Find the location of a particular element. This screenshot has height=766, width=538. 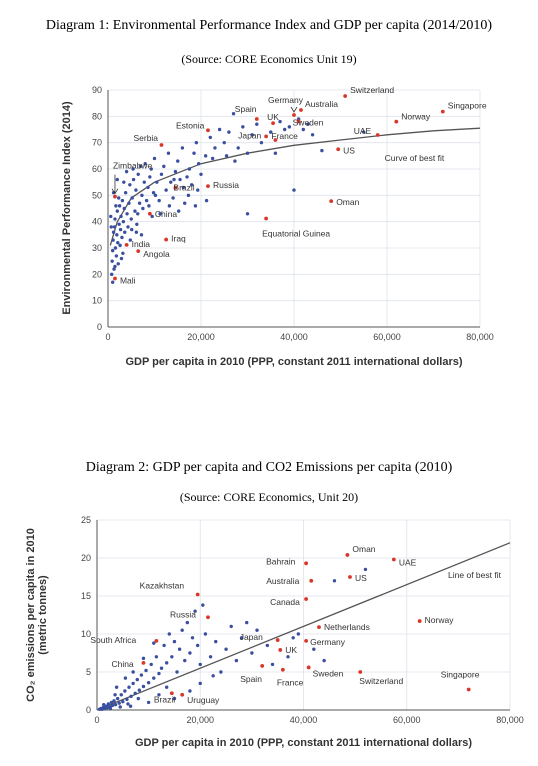

y-tick-label: 25 is located at coordinates (86, 520).